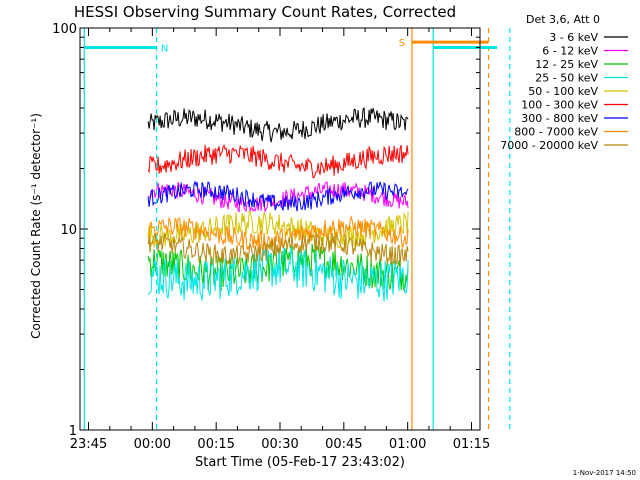 This screenshot has height=480, width=640. I want to click on x-tick-label: 23:45, so click(88, 444).